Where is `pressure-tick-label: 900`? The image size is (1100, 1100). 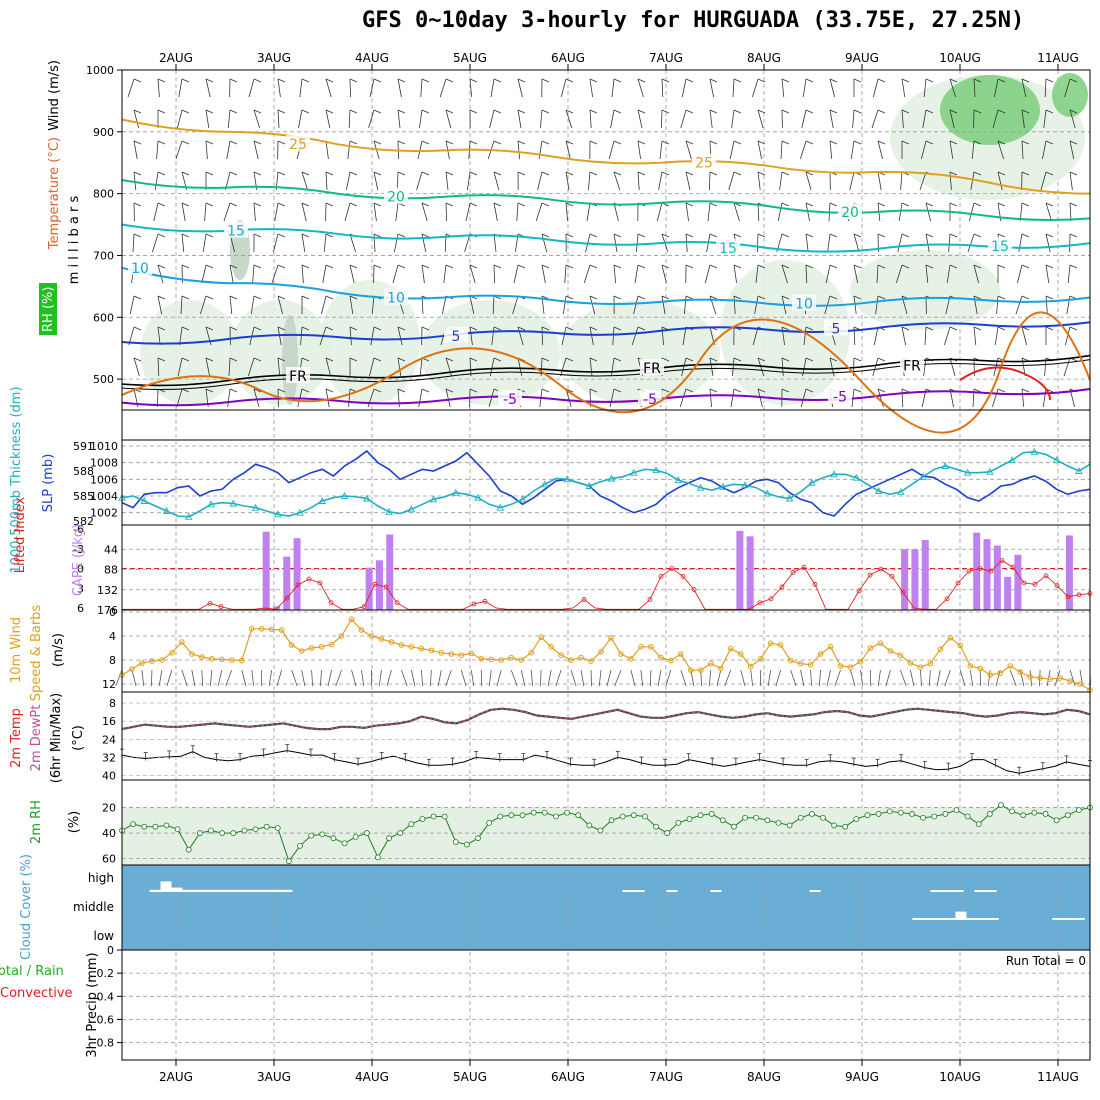
pressure-tick-label: 900 is located at coordinates (103, 132).